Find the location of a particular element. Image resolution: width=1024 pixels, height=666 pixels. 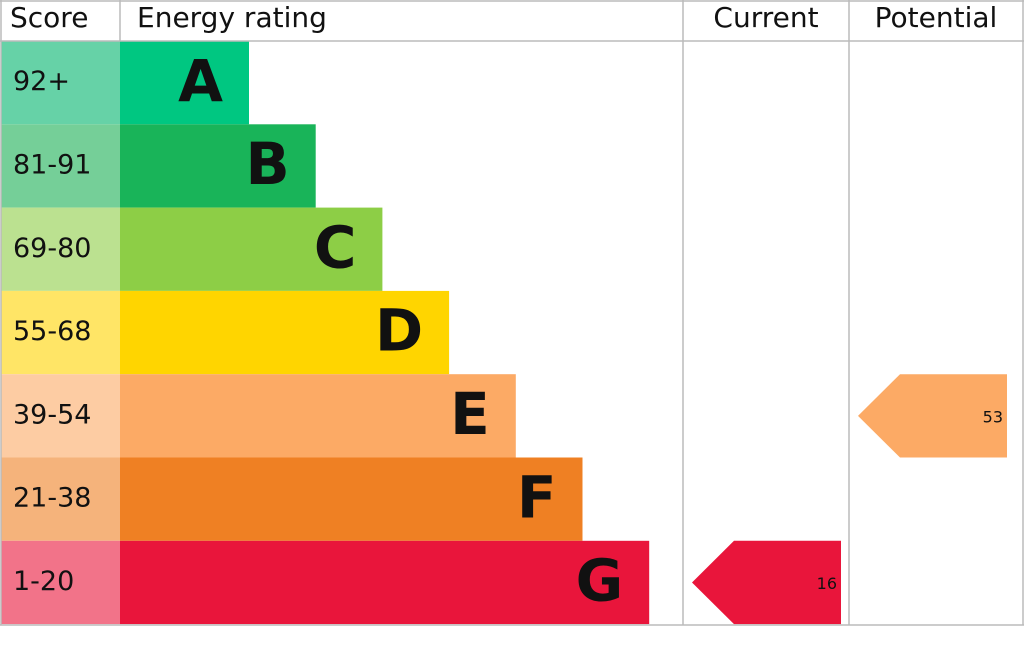

potential-arrow is located at coordinates (932, 416).